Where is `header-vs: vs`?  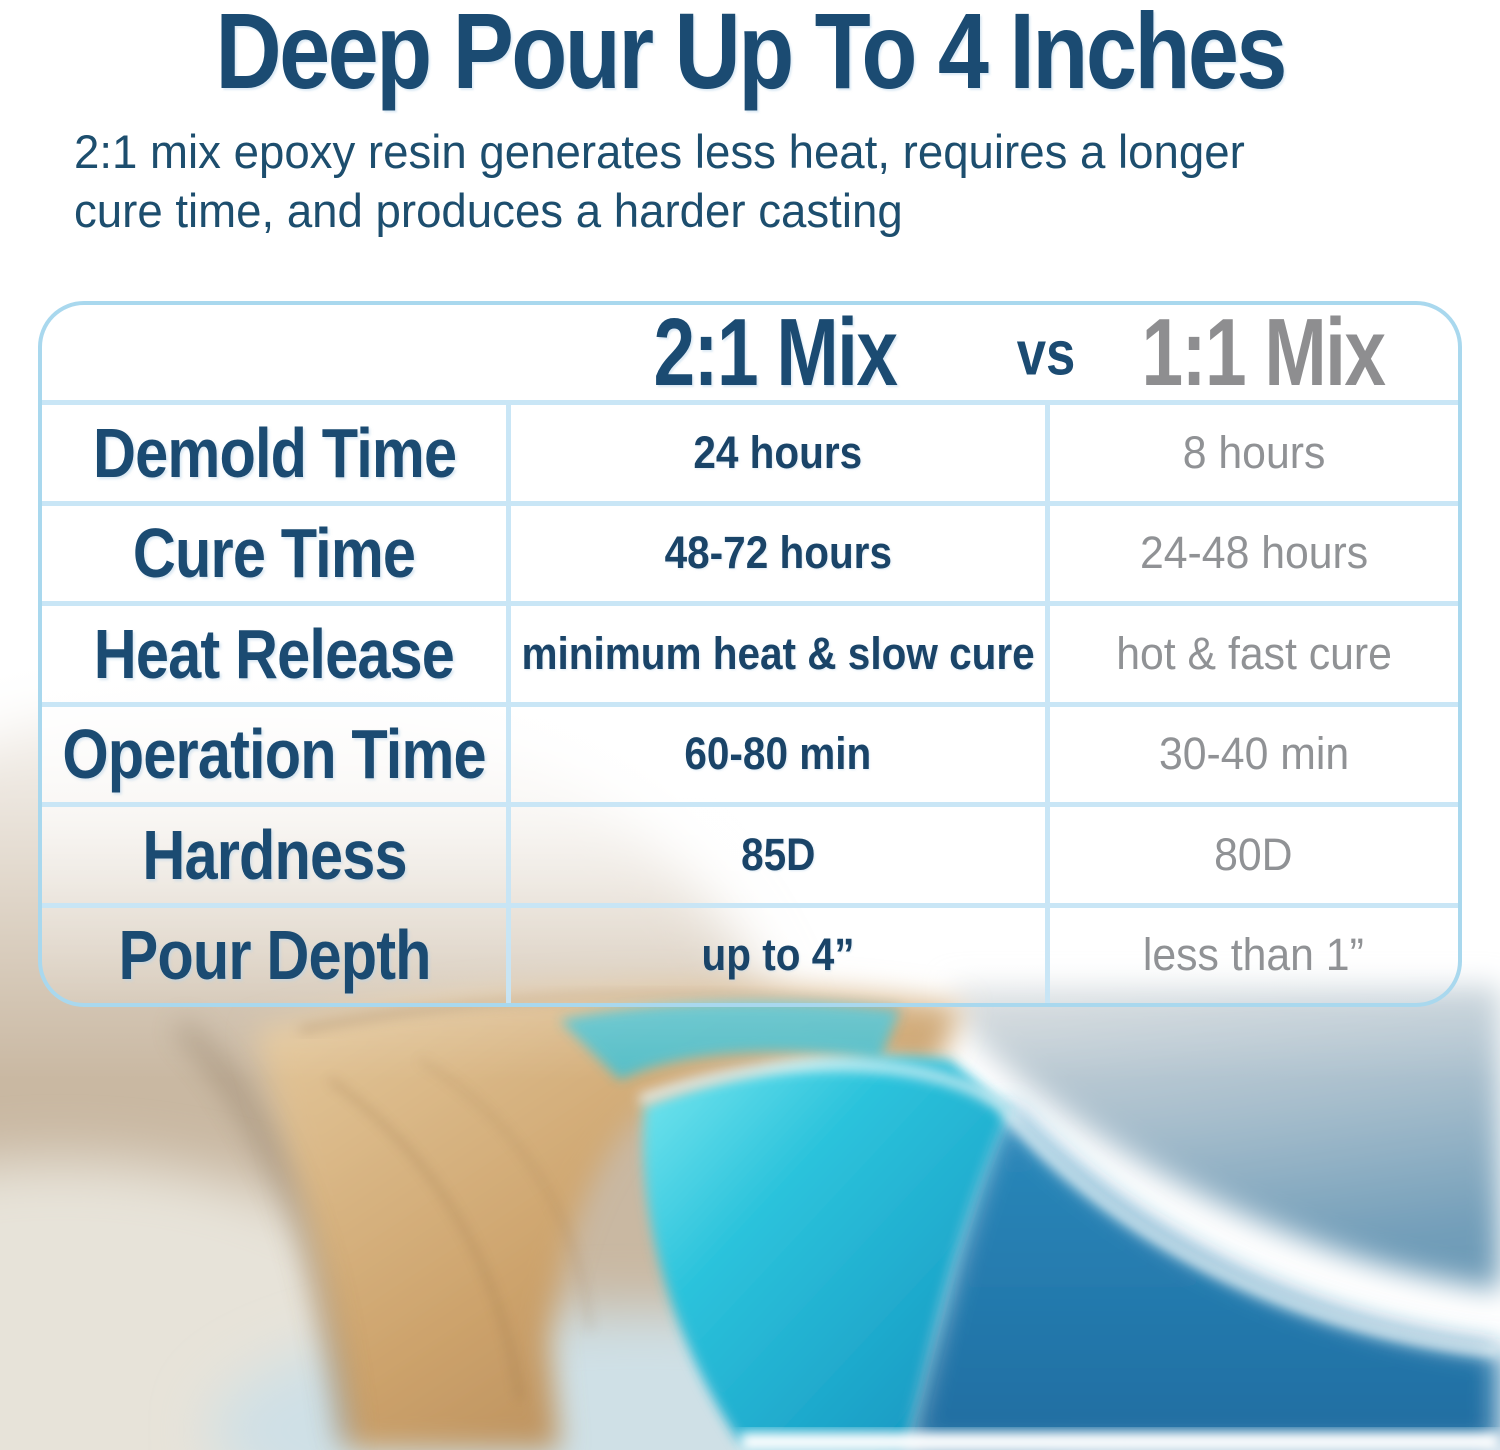
header-vs: vs is located at coordinates (1046, 354).